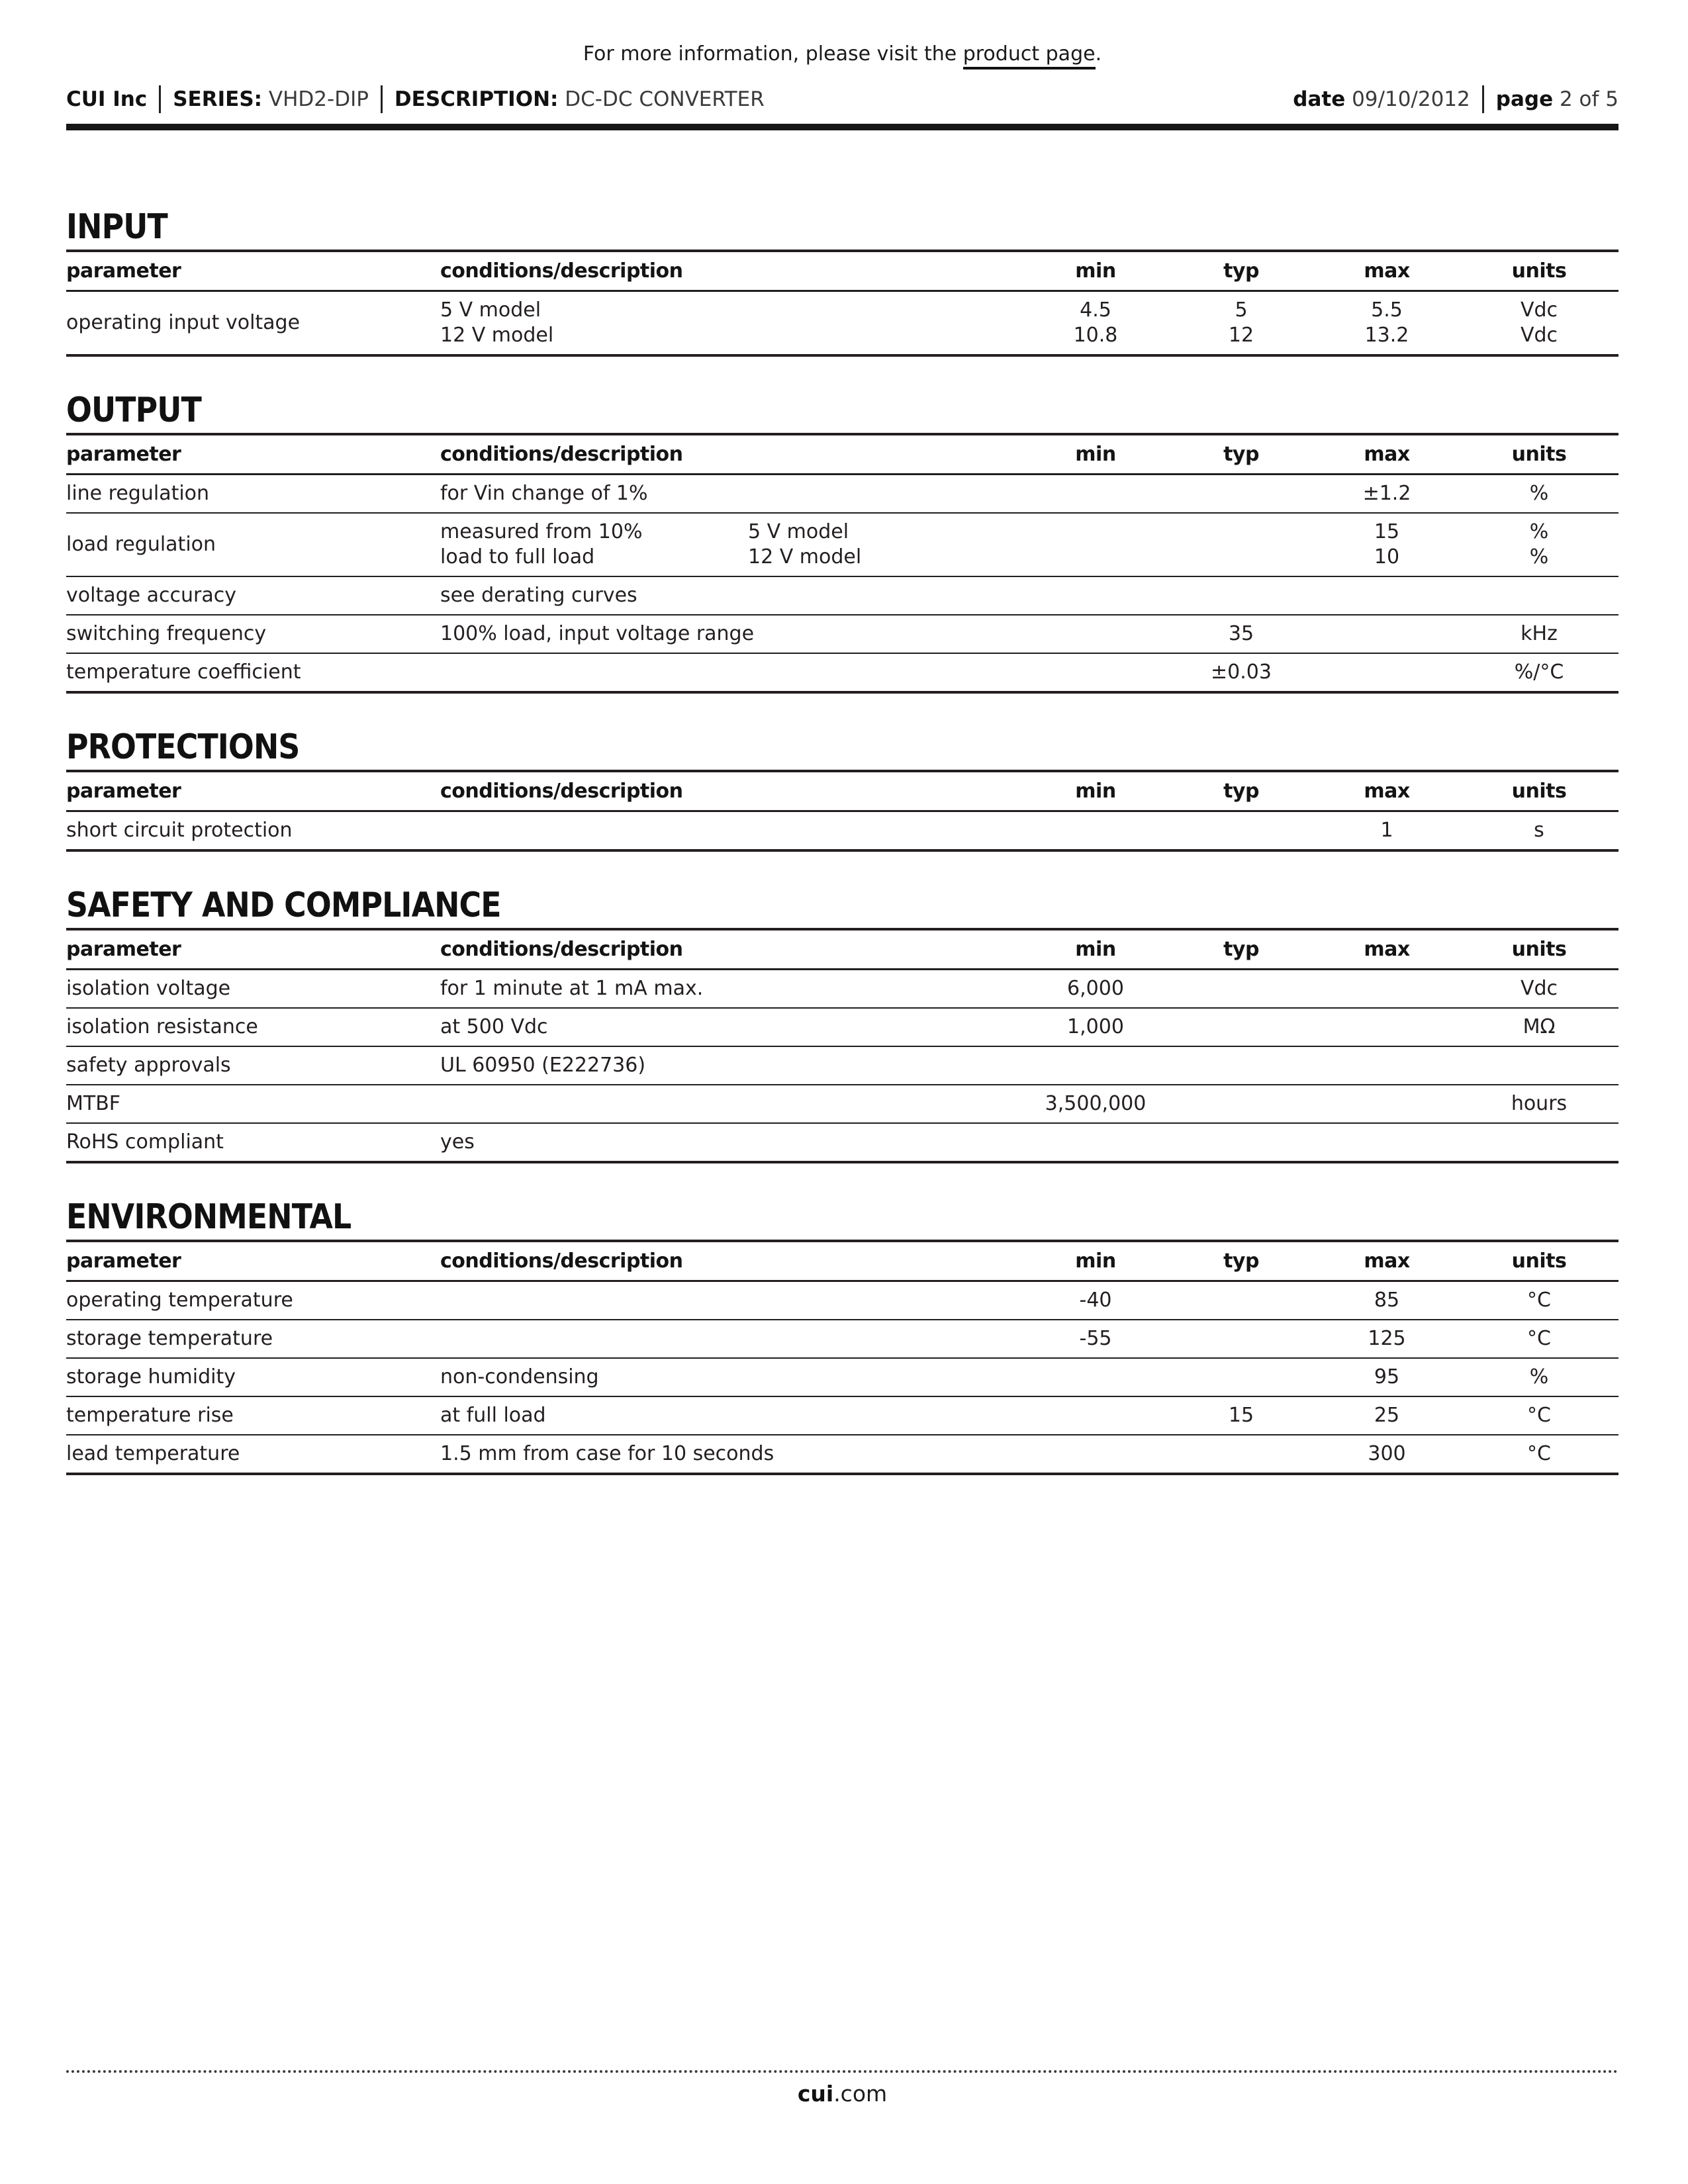  What do you see at coordinates (538, 595) in the screenshot?
I see `conditions-cell: see derating curves` at bounding box center [538, 595].